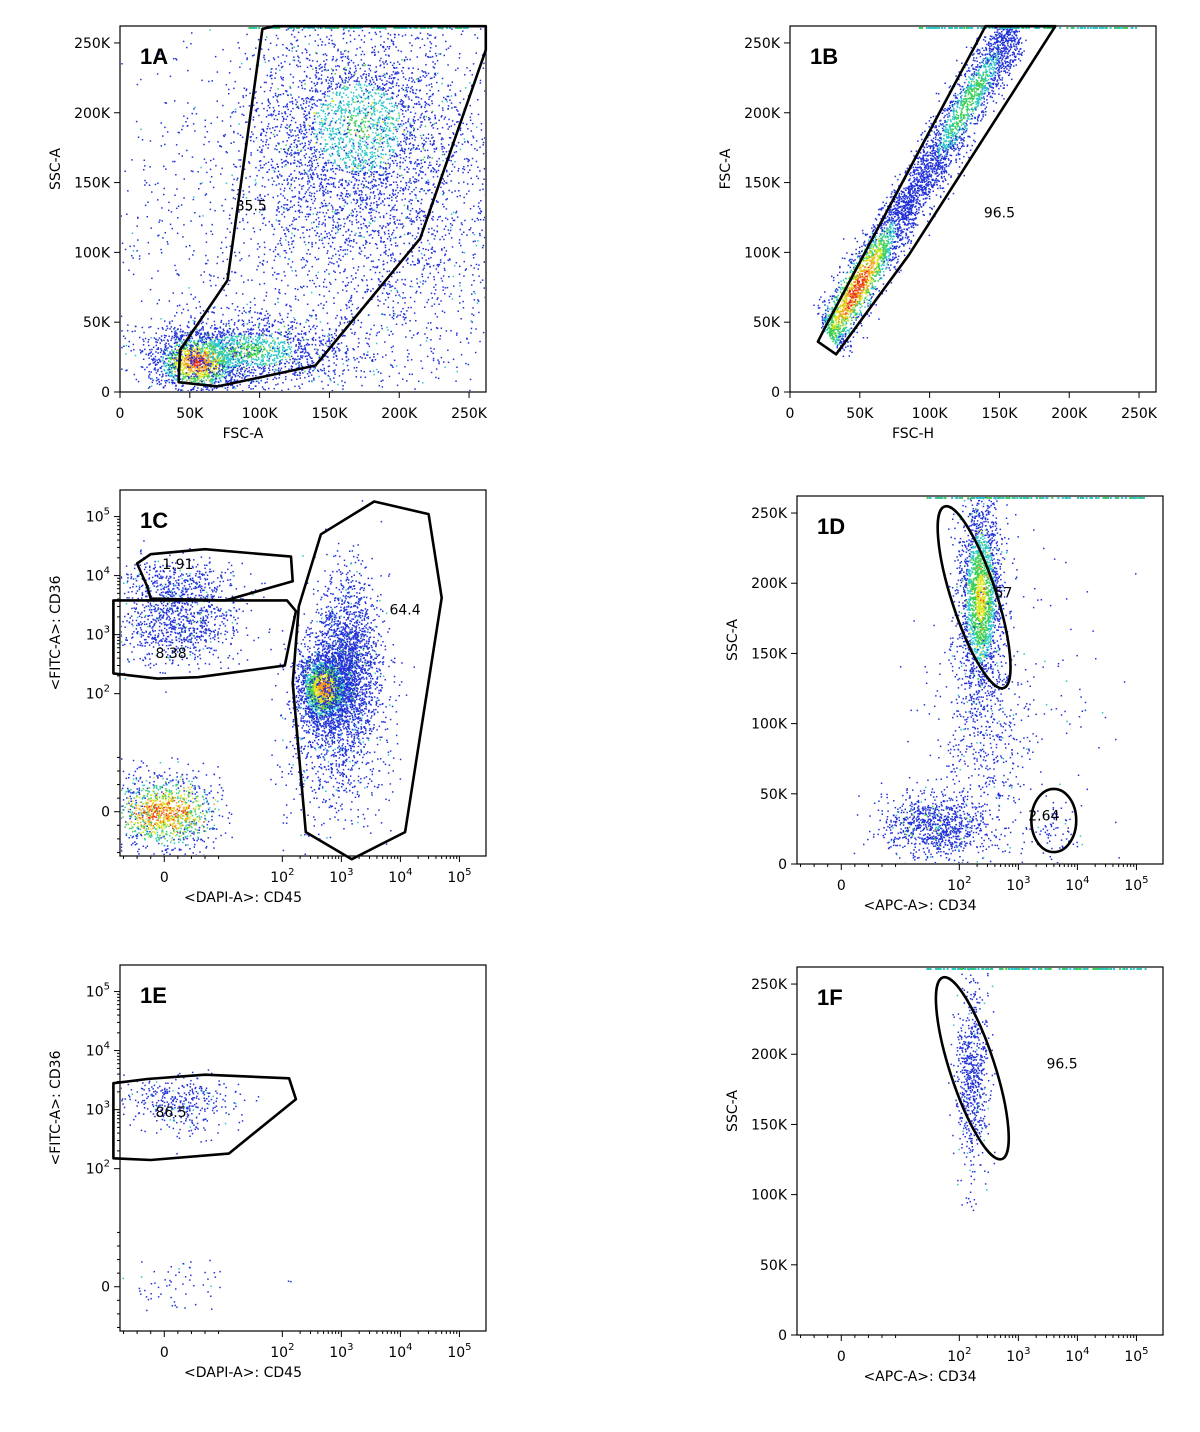  I want to click on gate-percentage: 2.64, so click(1043, 816).